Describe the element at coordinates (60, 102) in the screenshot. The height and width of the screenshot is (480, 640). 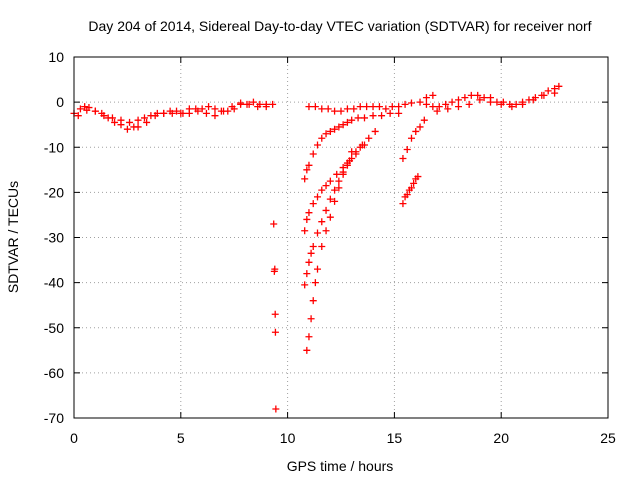
I see `y-tick-label: 0` at that location.